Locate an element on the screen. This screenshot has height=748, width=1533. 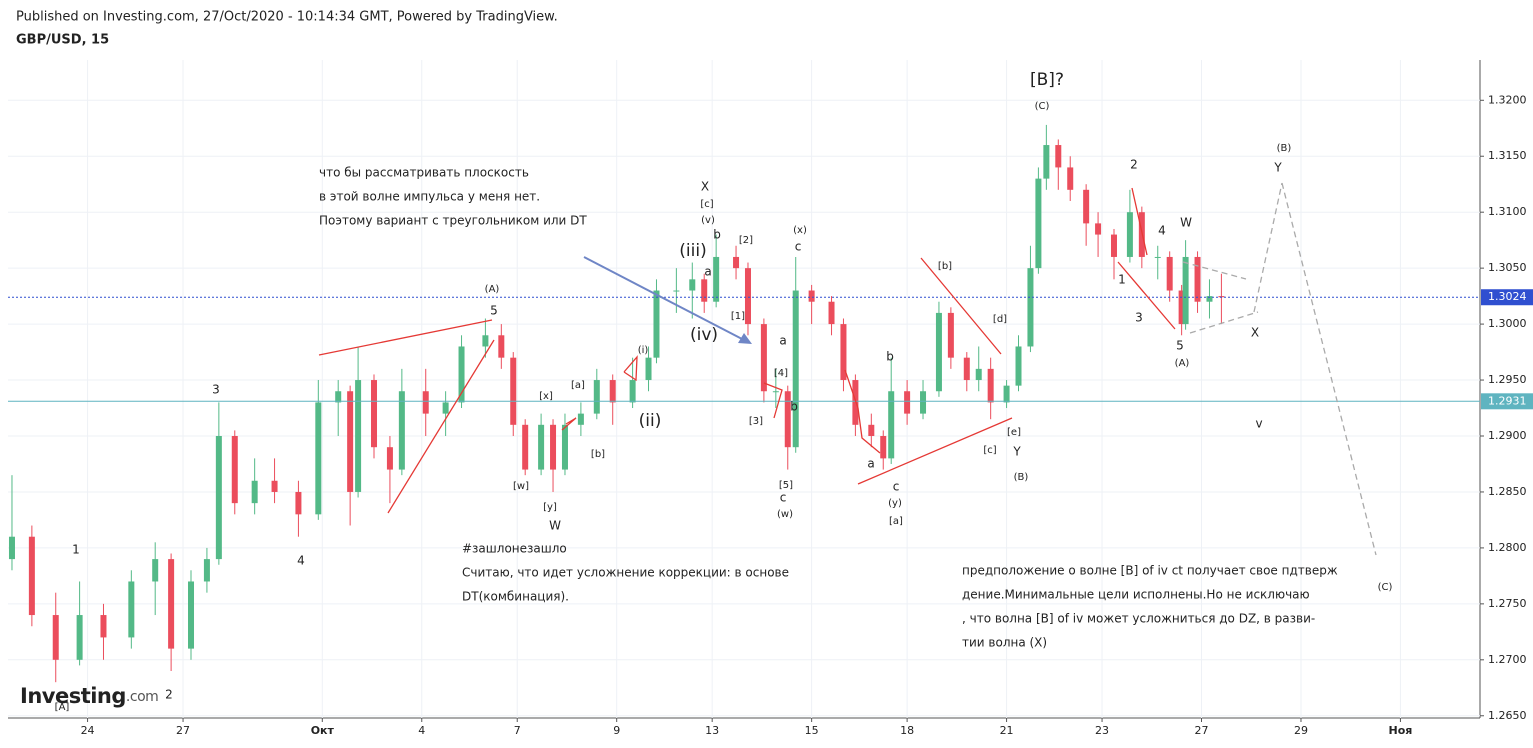
projection-lines is located at coordinates (1279, 369).